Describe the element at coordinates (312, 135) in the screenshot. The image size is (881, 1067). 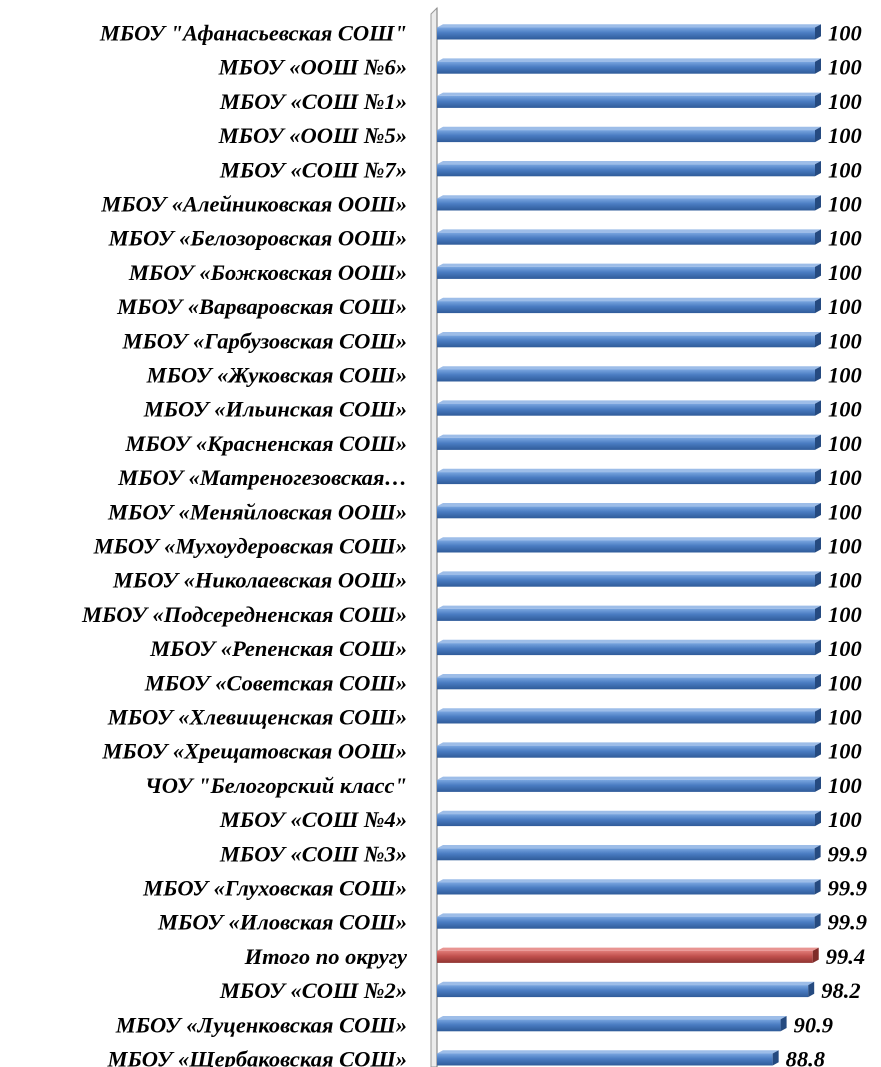
I see `category-label: МБОУ «ООШ №5»` at that location.